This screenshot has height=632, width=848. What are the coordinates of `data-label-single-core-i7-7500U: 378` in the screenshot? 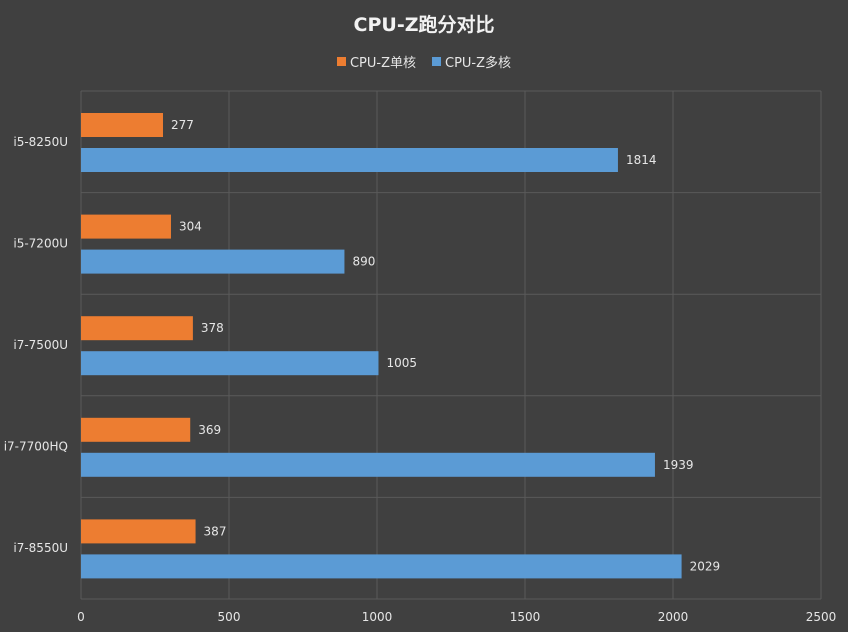 It's located at (212, 328).